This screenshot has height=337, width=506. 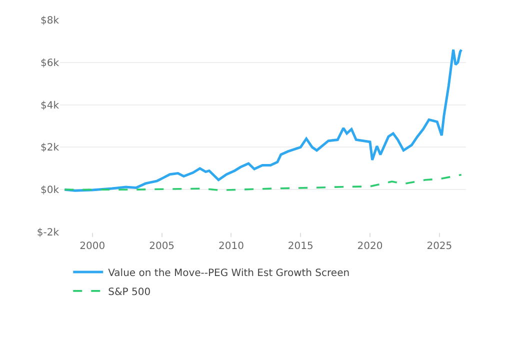 What do you see at coordinates (370, 246) in the screenshot?
I see `x-tick-label: 2020` at bounding box center [370, 246].